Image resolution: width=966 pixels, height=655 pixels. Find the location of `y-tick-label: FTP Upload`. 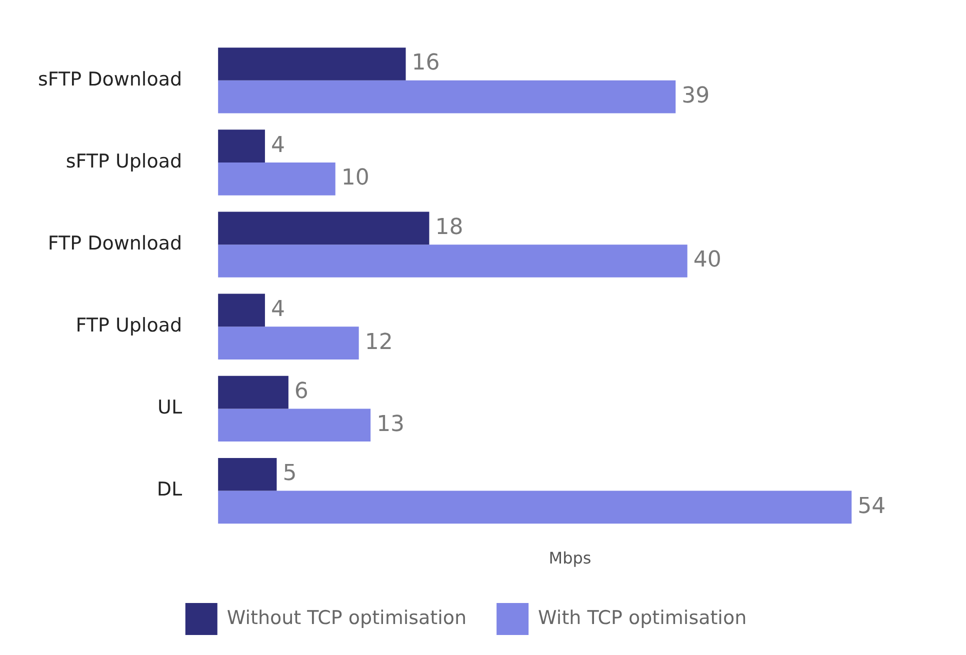

y-tick-label: FTP Upload is located at coordinates (129, 325).